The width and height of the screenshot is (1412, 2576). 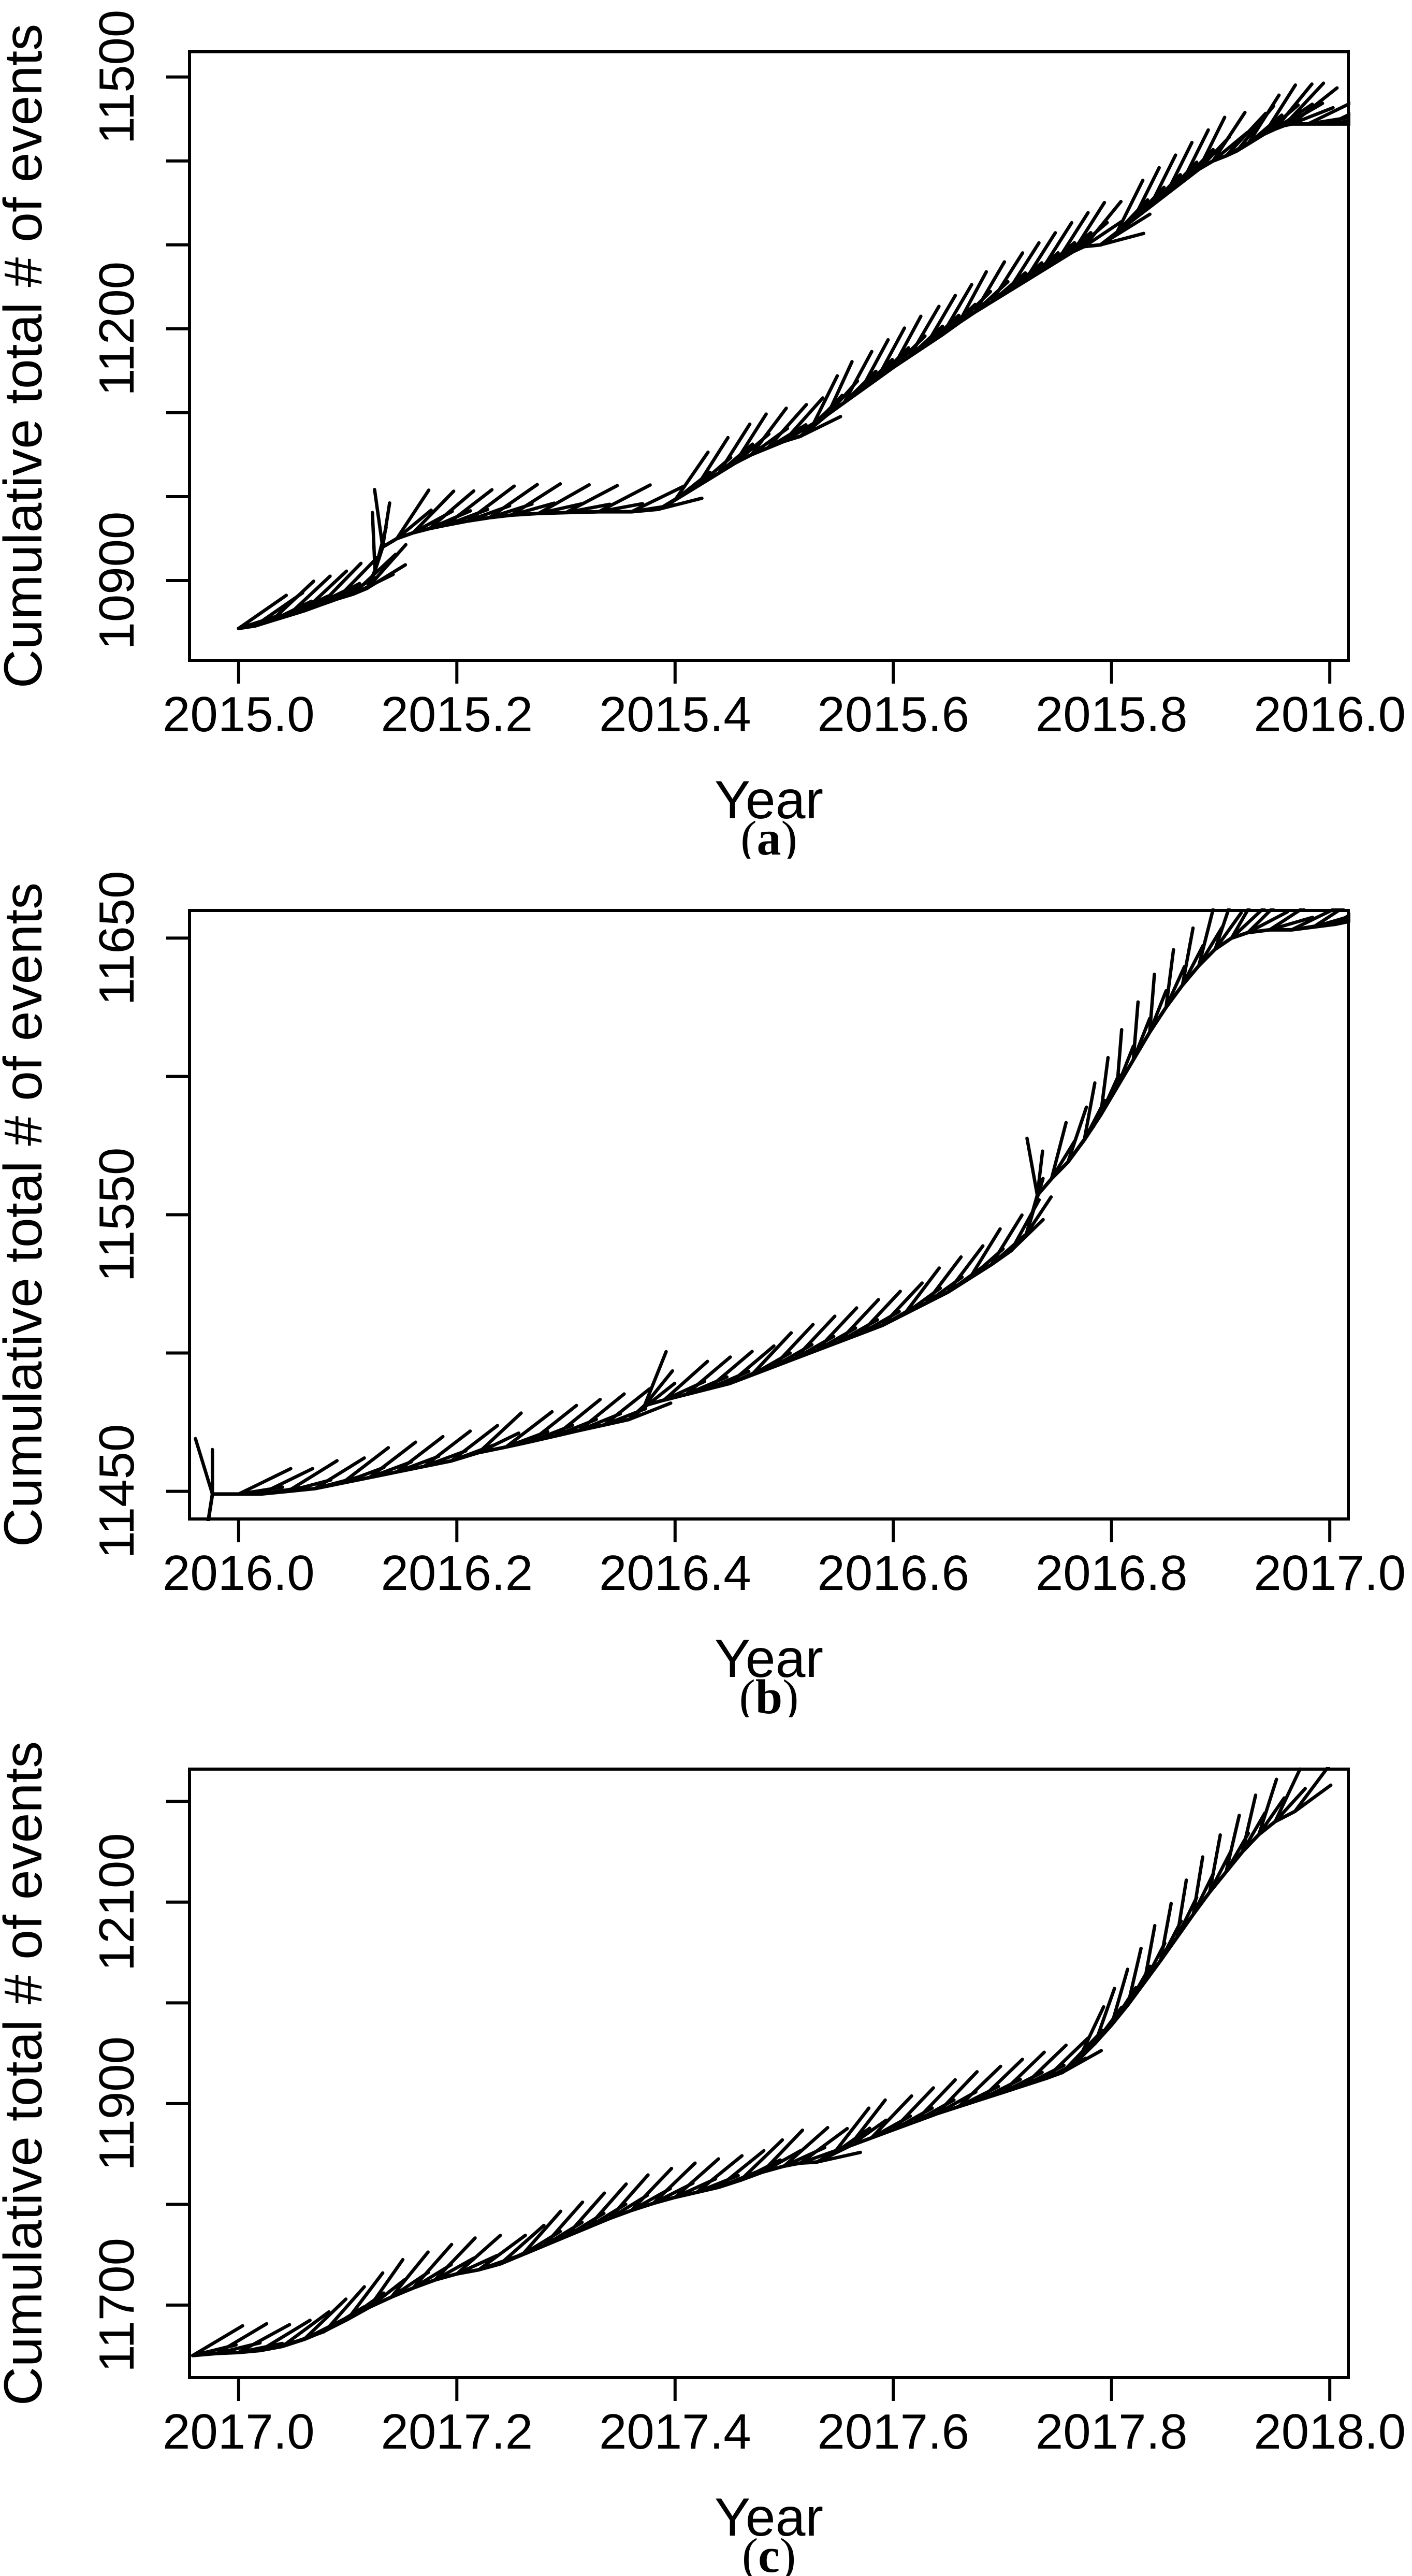 What do you see at coordinates (1330, 715) in the screenshot?
I see `x-axis-tick-label: 2016.0` at bounding box center [1330, 715].